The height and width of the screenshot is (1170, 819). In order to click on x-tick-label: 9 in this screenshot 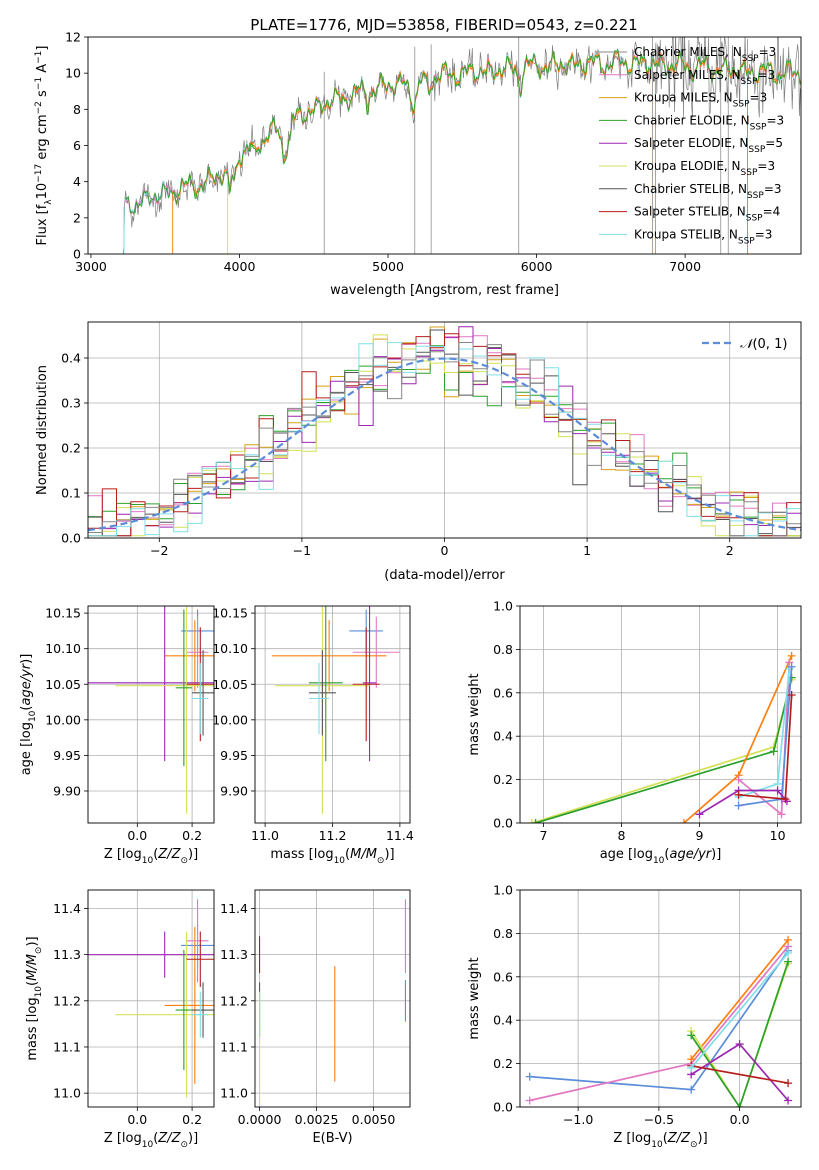, I will do `click(700, 835)`.